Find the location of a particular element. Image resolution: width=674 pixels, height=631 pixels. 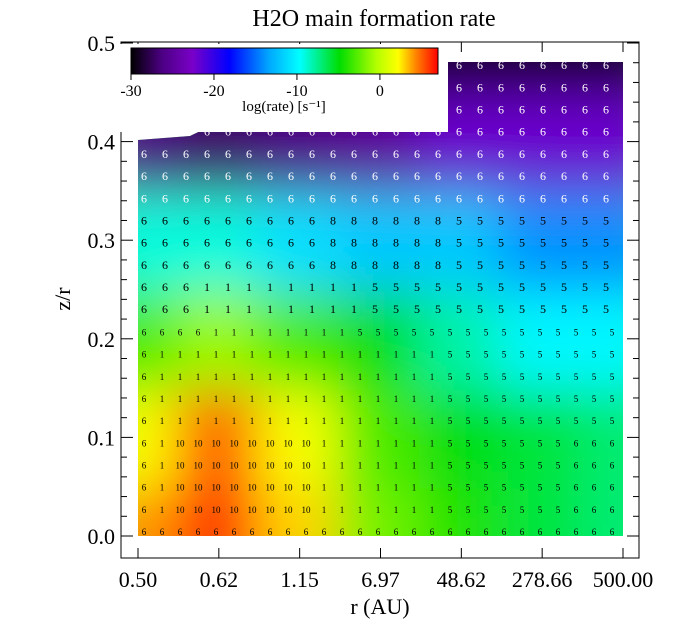

y-tick-label: 0.5 is located at coordinates (102, 43).